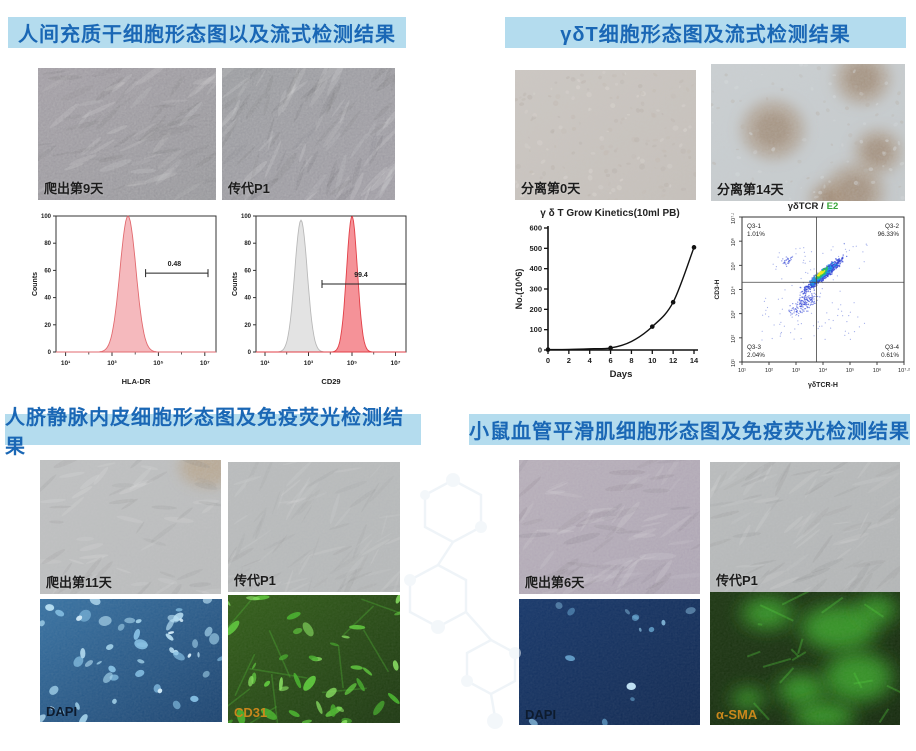 This screenshot has height=751, width=916. What do you see at coordinates (535, 309) in the screenshot?
I see `svg-text: 200` at bounding box center [535, 309].